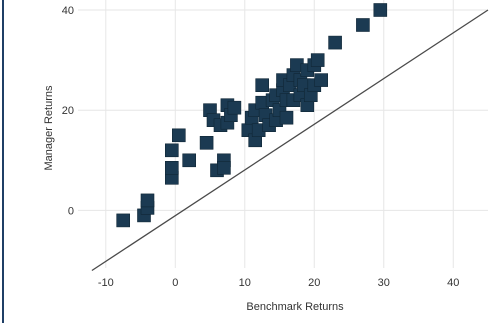  What do you see at coordinates (279, 283) in the screenshot?
I see `x-tick-labels: -10 0 10 20 30 40` at bounding box center [279, 283].